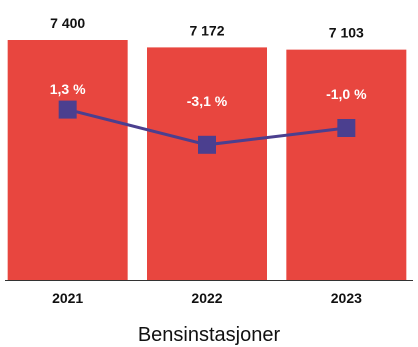 The height and width of the screenshot is (347, 418). I want to click on change-labels-group: 1,3 % -3,1 % -1,0 %, so click(208, 95).